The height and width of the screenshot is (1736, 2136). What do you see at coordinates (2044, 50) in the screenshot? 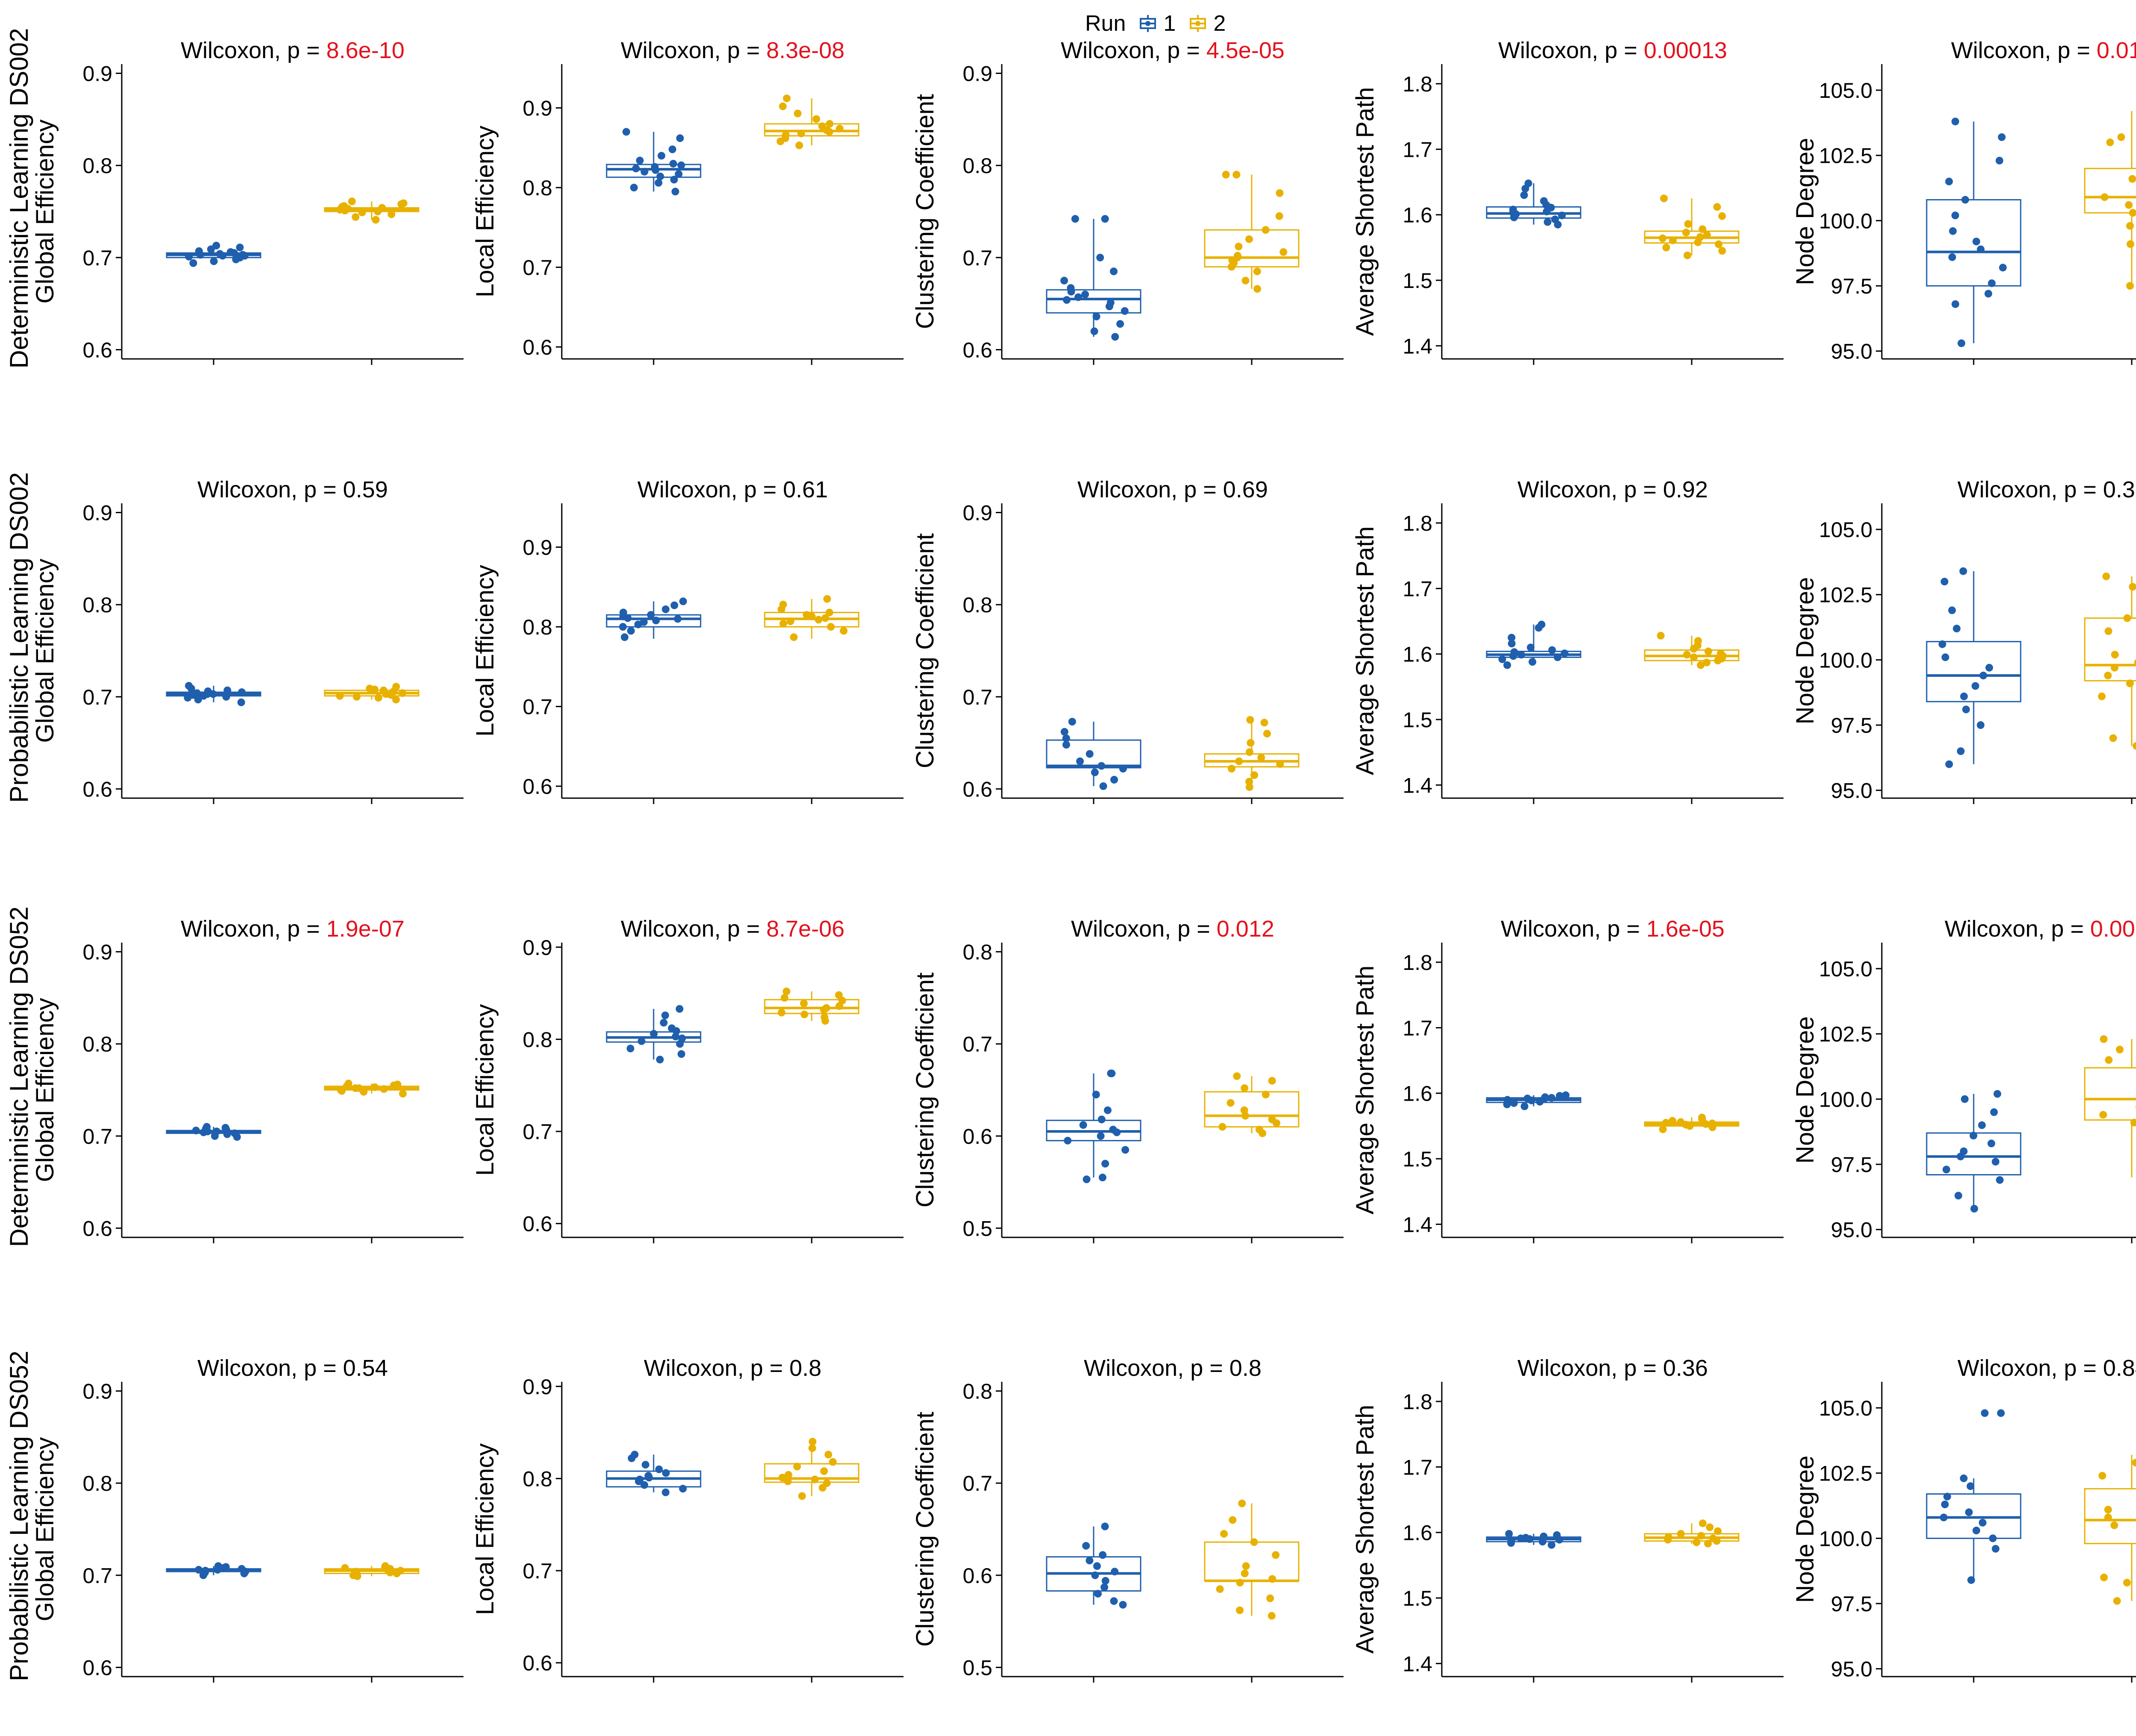
I see `panel-title: Wilcoxon, p = 0.019` at bounding box center [2044, 50].